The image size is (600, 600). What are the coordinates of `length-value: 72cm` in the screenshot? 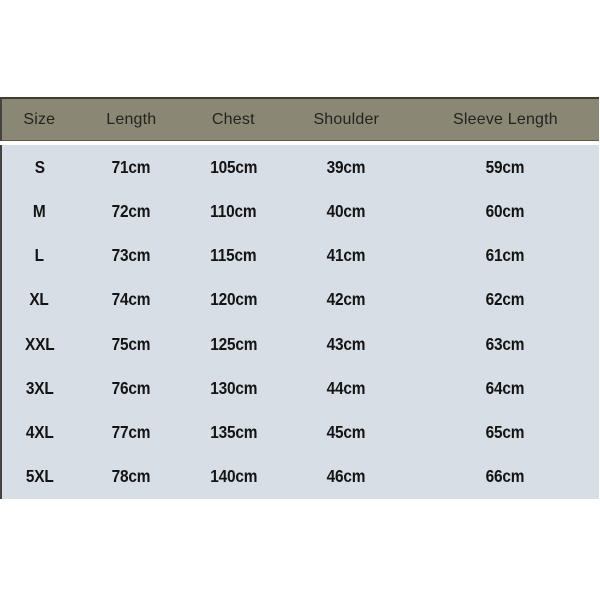 It's located at (131, 210).